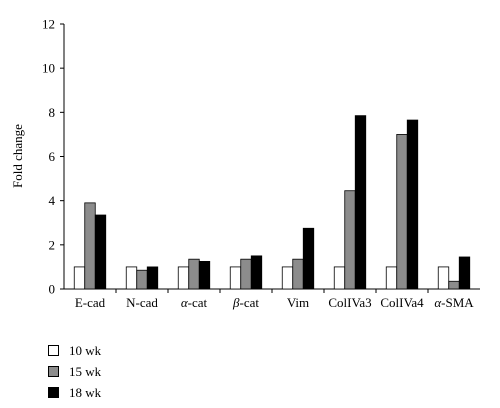 The image size is (500, 408). Describe the element at coordinates (52, 200) in the screenshot. I see `y-tick-label: 4` at that location.